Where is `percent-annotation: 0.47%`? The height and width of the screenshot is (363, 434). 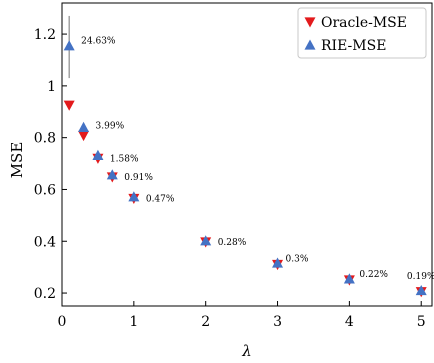
percent-annotation: 0.47% is located at coordinates (160, 200).